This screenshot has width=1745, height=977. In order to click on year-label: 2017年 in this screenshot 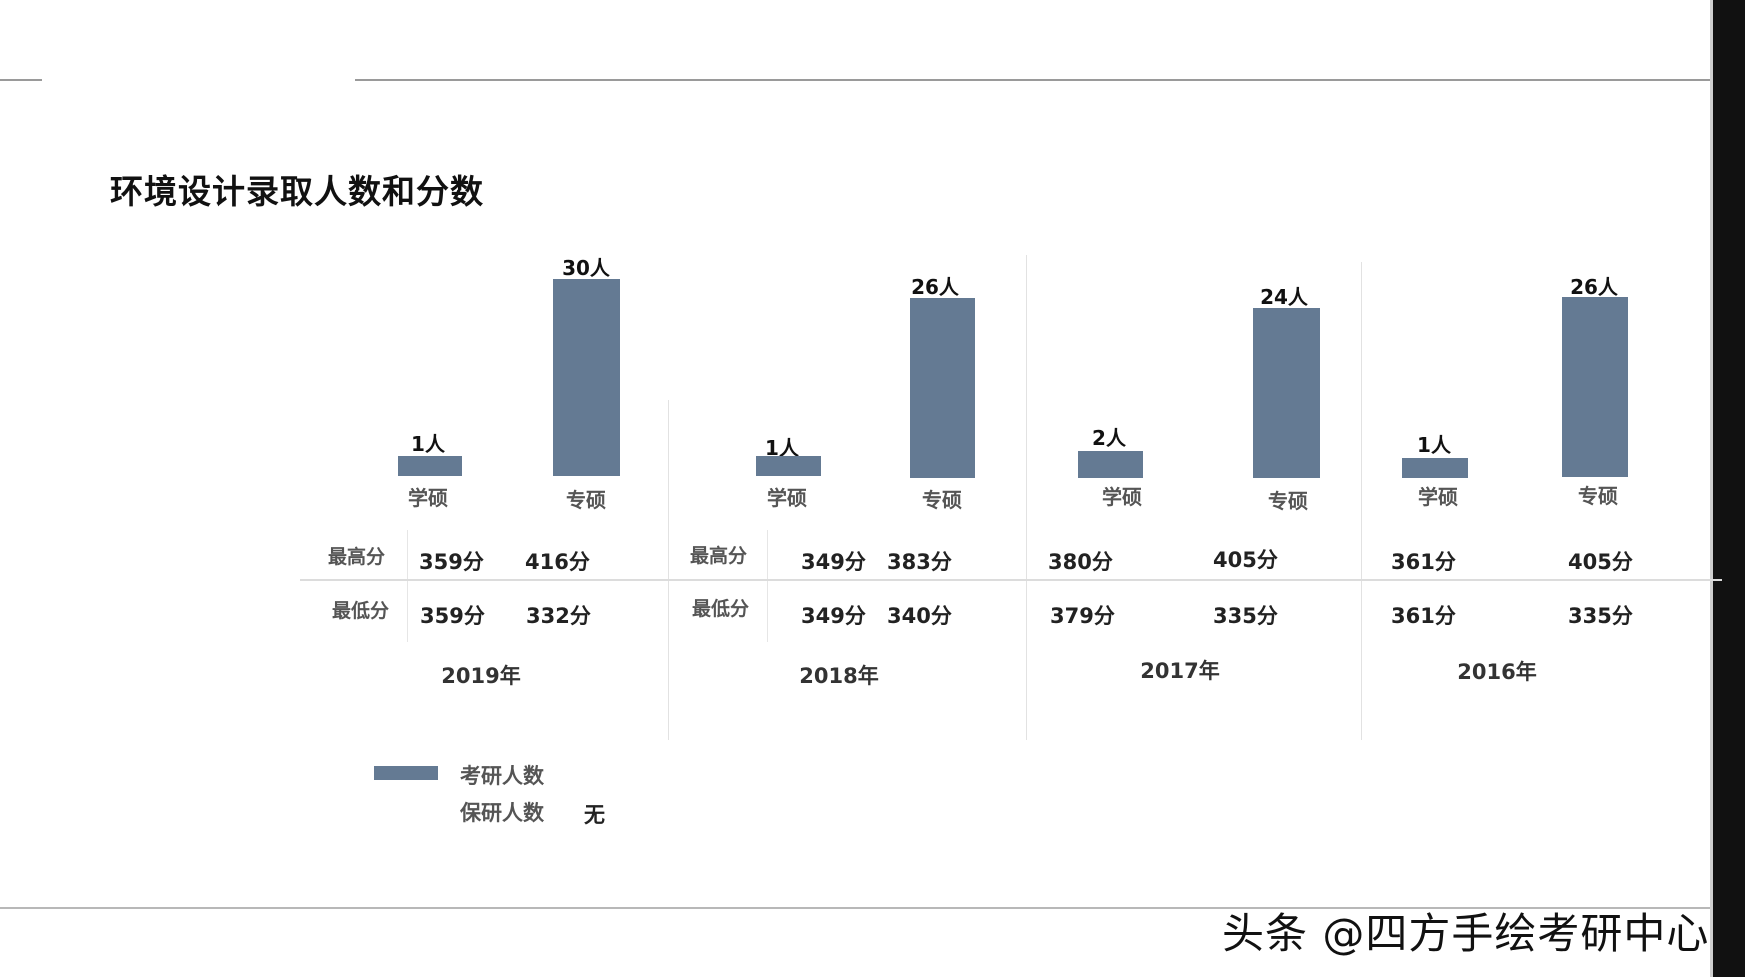, I will do `click(1180, 671)`.